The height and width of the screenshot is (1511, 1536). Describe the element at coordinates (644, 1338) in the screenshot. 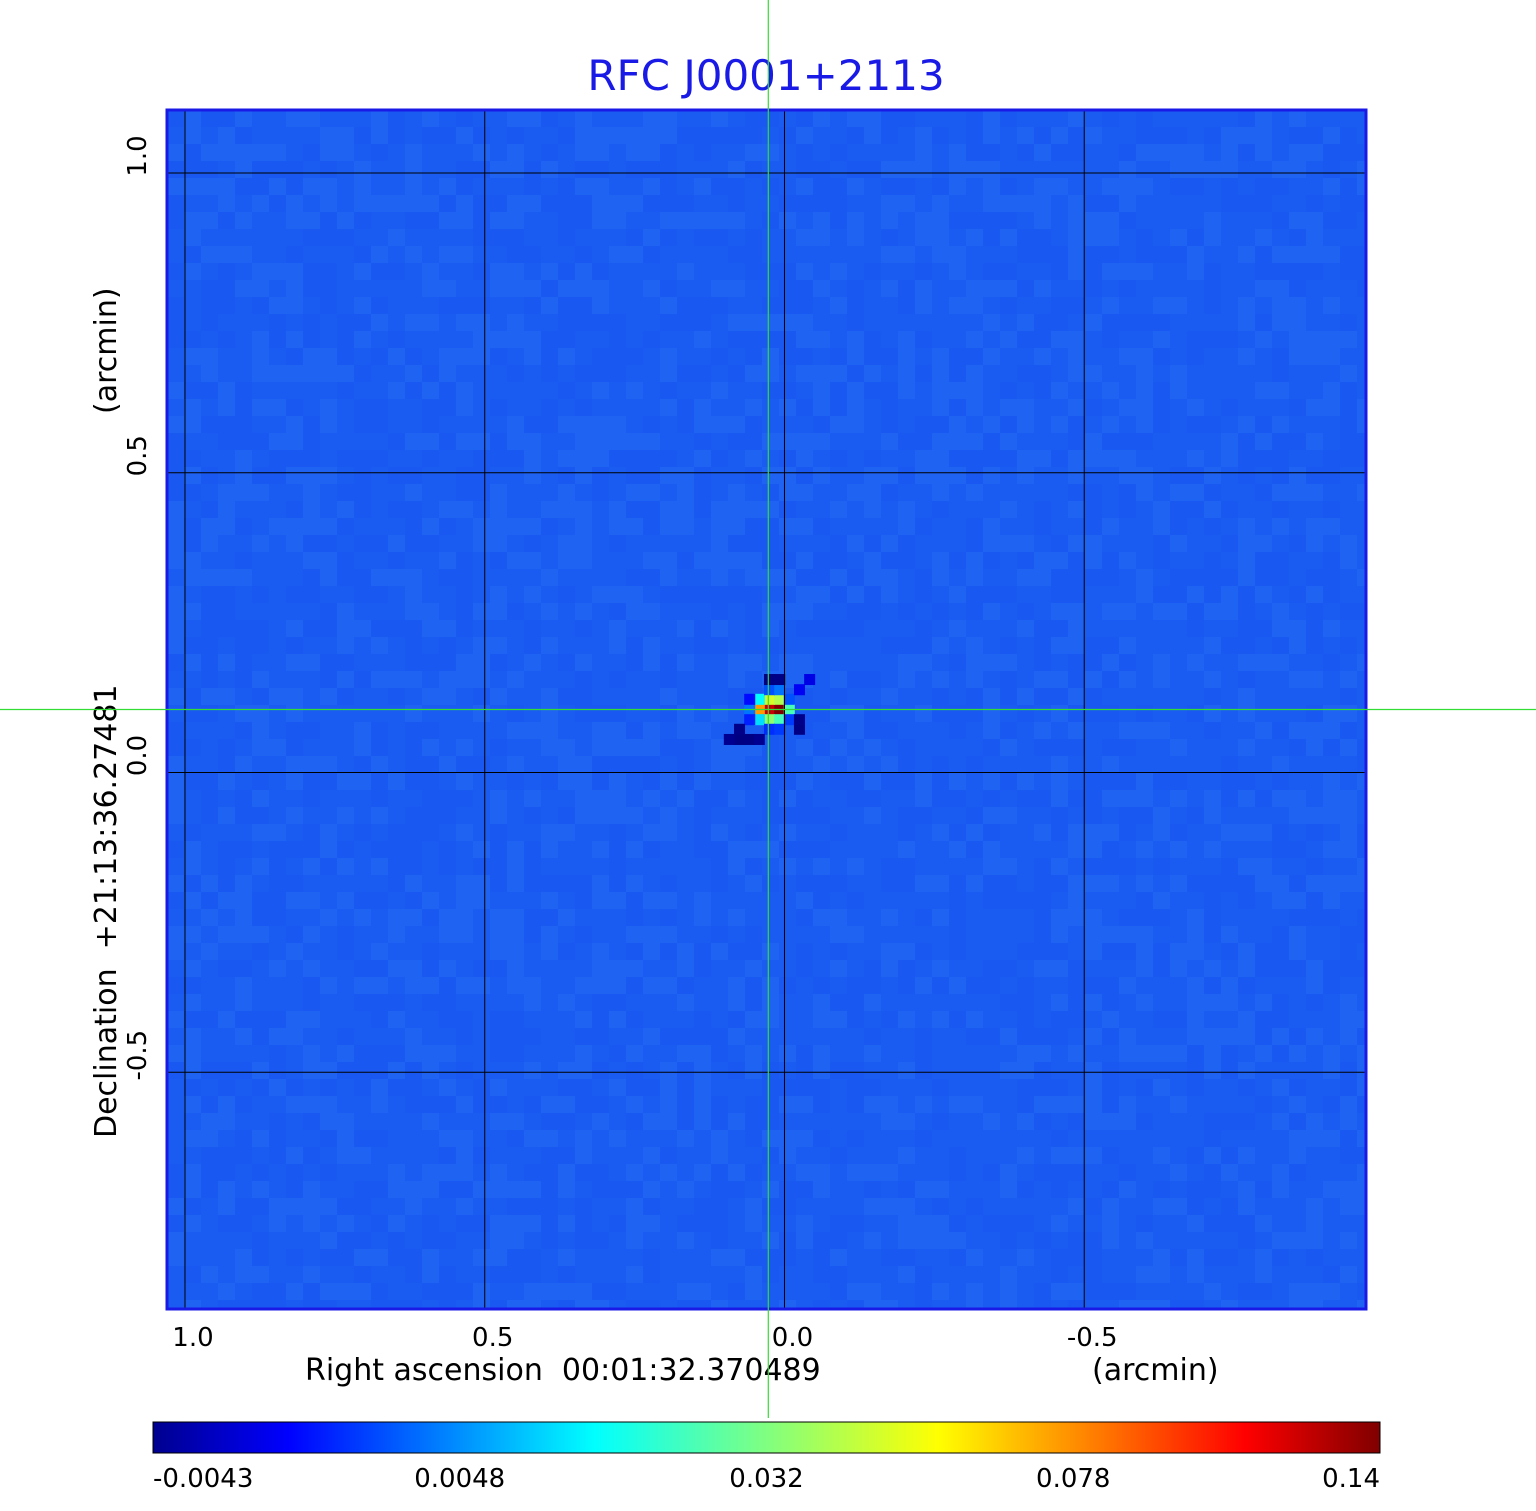

I see `x-tick-labels: 1.0 0.5 0.0 -0.5` at that location.